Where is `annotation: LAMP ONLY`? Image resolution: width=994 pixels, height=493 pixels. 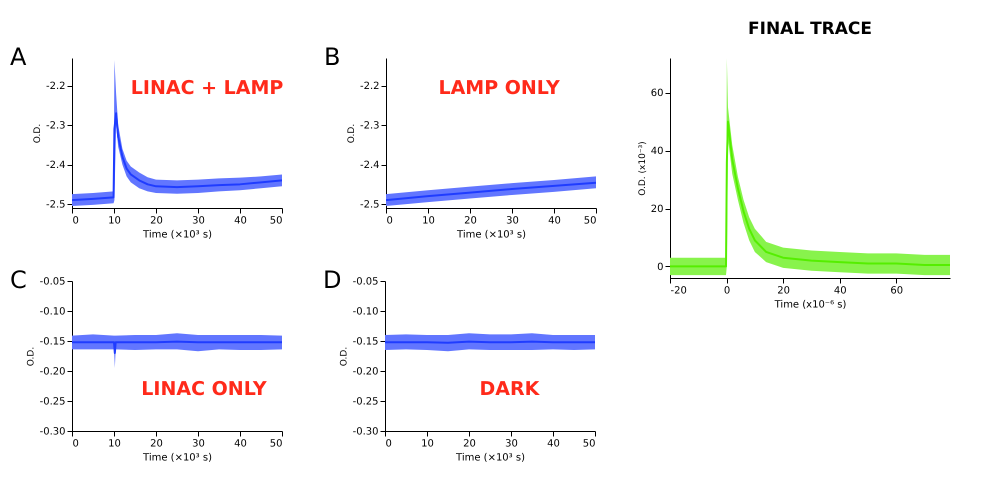
annotation: LAMP ONLY is located at coordinates (499, 88).